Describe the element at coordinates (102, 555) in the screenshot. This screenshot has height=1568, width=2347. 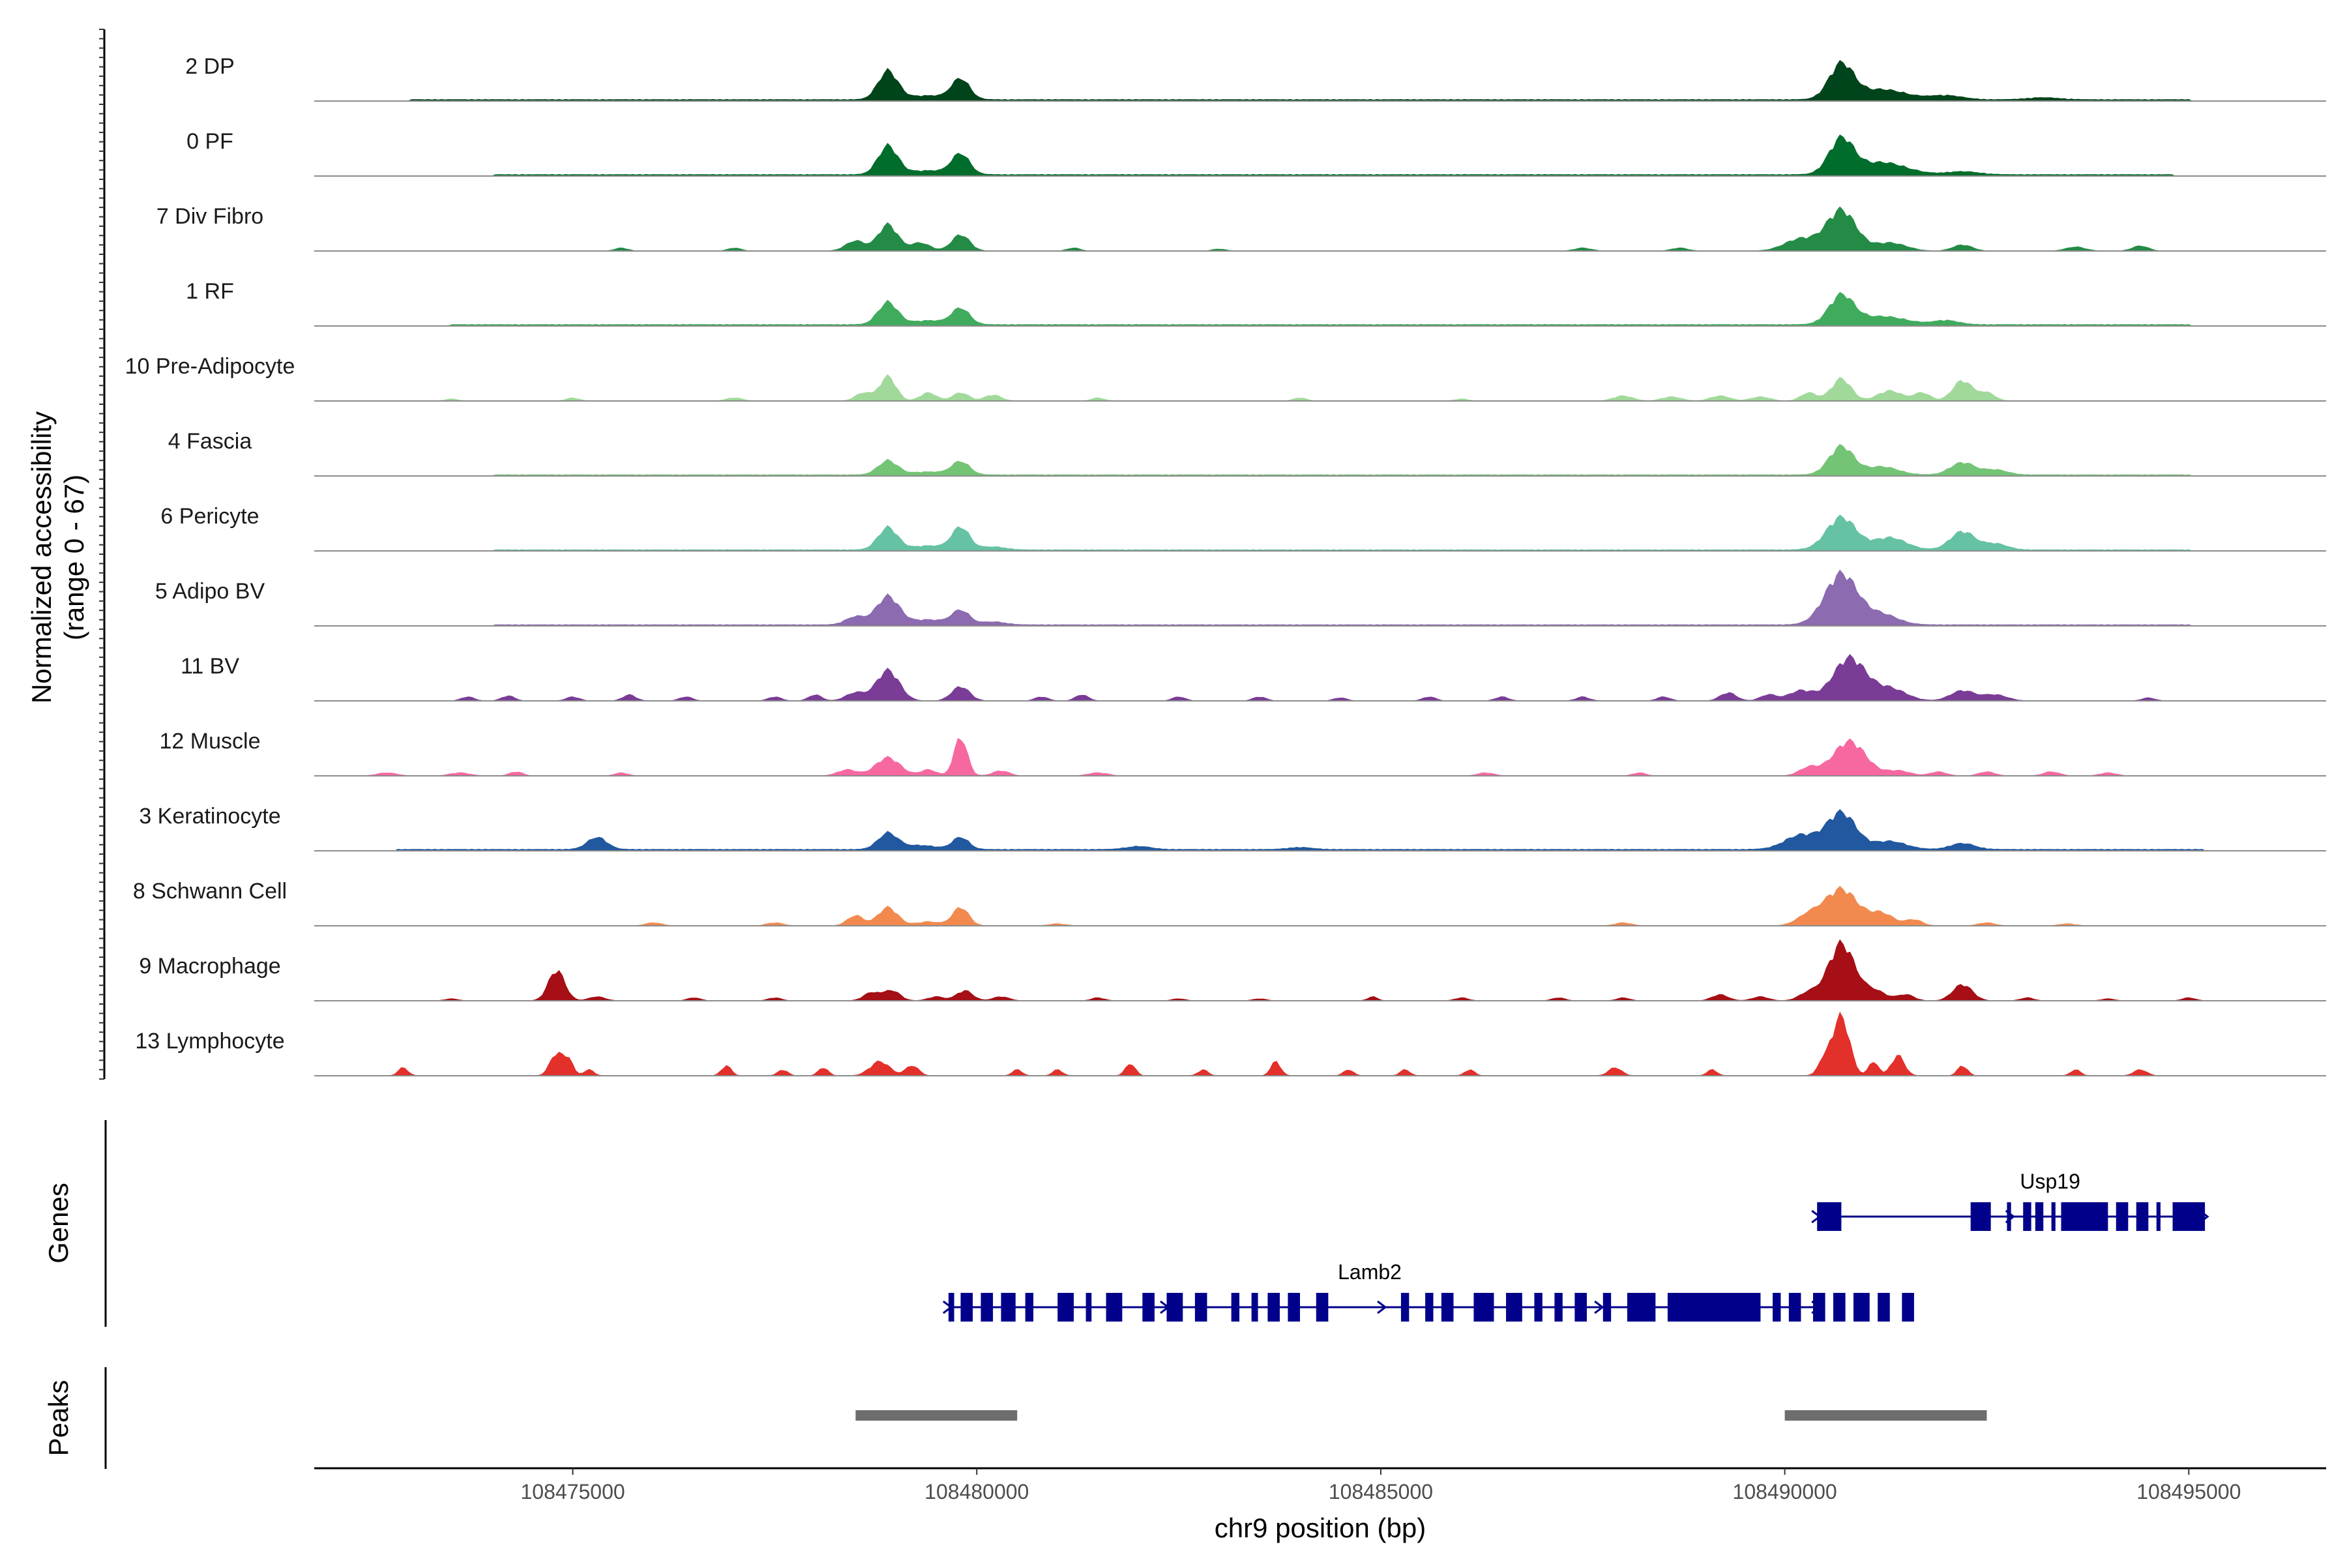
I see `left-axis` at that location.